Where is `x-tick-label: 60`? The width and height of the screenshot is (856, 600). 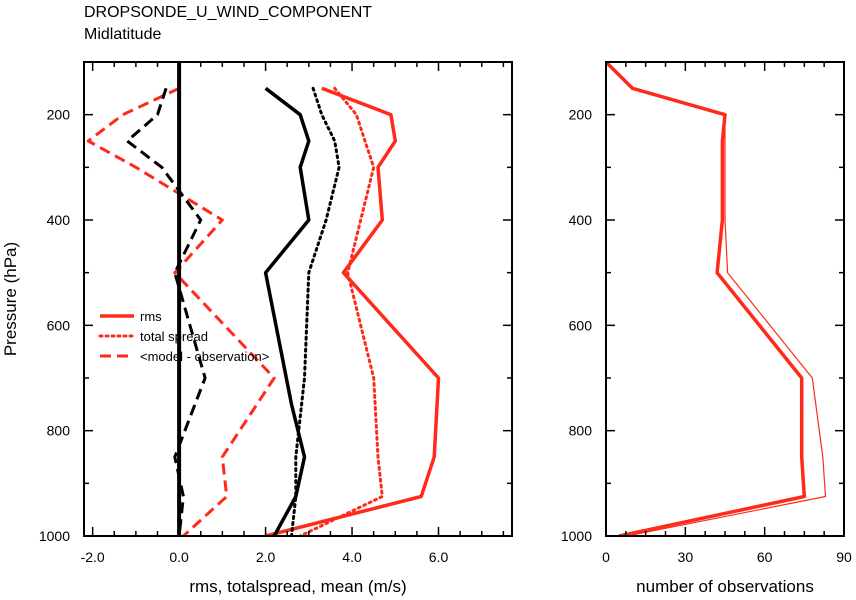
x-tick-label: 60 is located at coordinates (765, 557).